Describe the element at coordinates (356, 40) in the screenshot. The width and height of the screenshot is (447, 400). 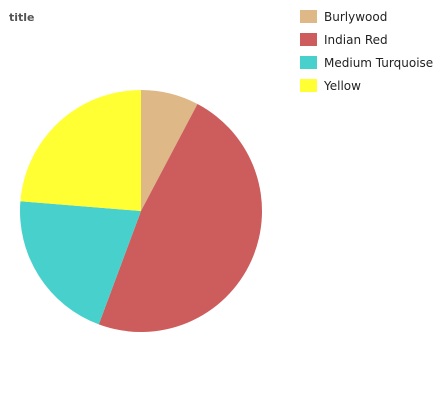
I see `legend-label-indian-red: Indian Red` at that location.